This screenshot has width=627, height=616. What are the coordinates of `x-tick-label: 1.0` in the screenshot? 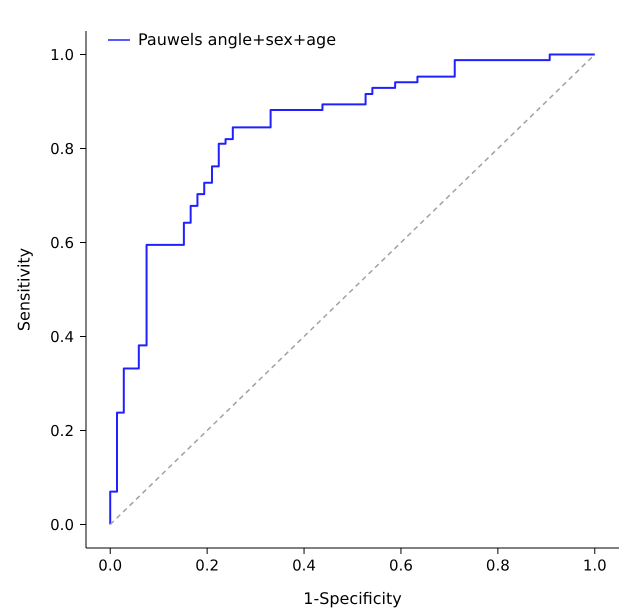 It's located at (594, 565).